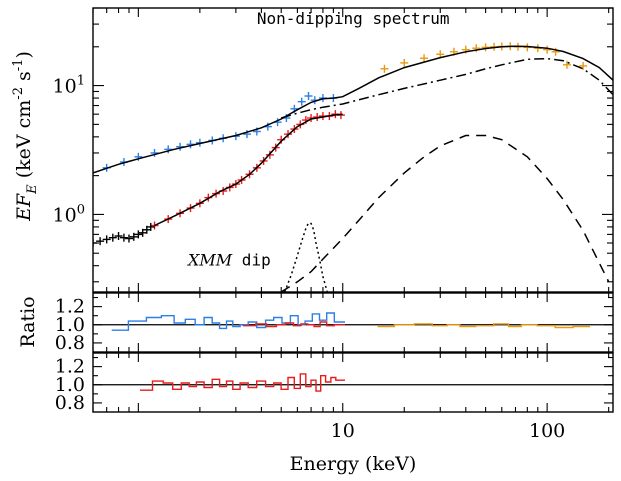 This screenshot has width=621, height=481. I want to click on y-axis-label-subscript: E, so click(32, 189).